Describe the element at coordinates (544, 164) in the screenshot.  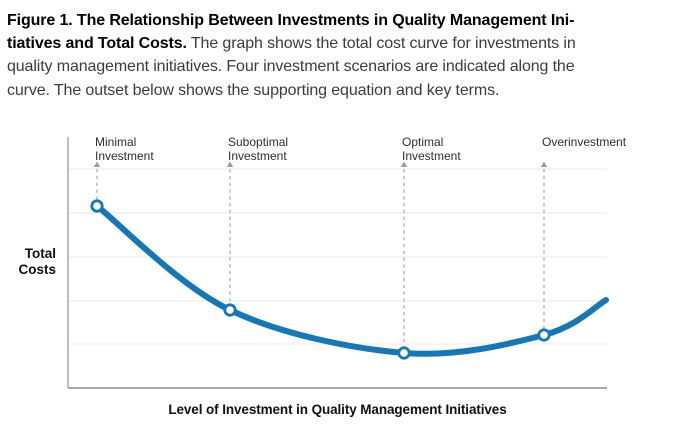
I see `guide-arrow-icon-overinvestment` at that location.